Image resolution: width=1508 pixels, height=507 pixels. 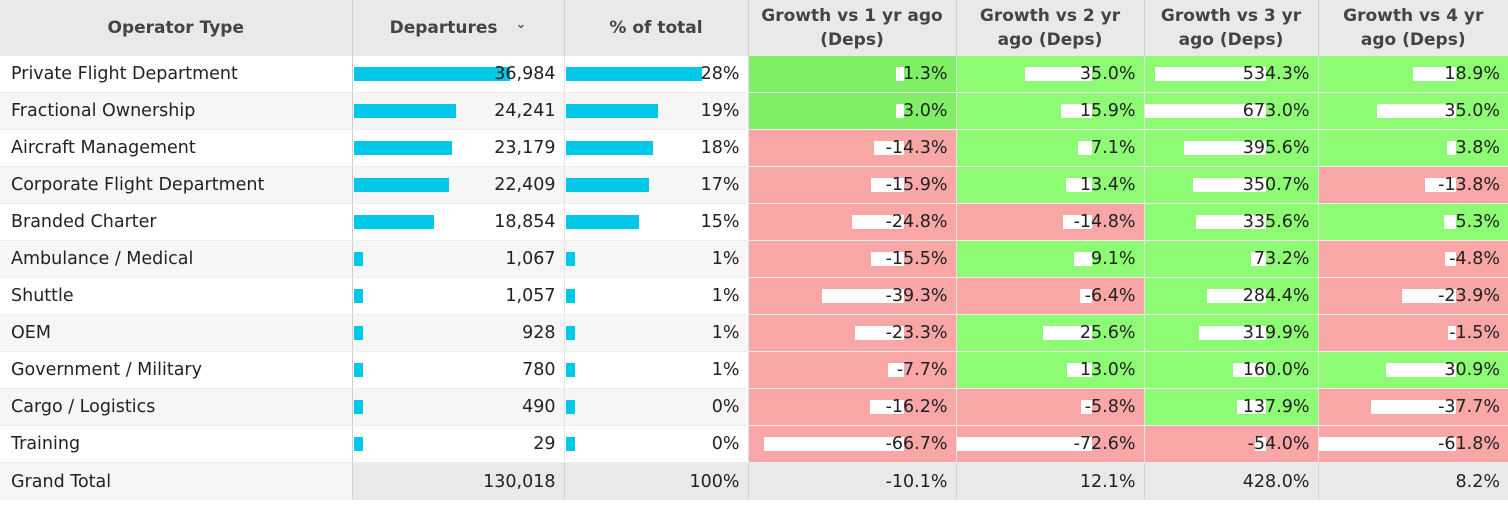 I want to click on header-growth-4yr: Growth vs 4 yr ago (Deps), so click(x=1413, y=28).